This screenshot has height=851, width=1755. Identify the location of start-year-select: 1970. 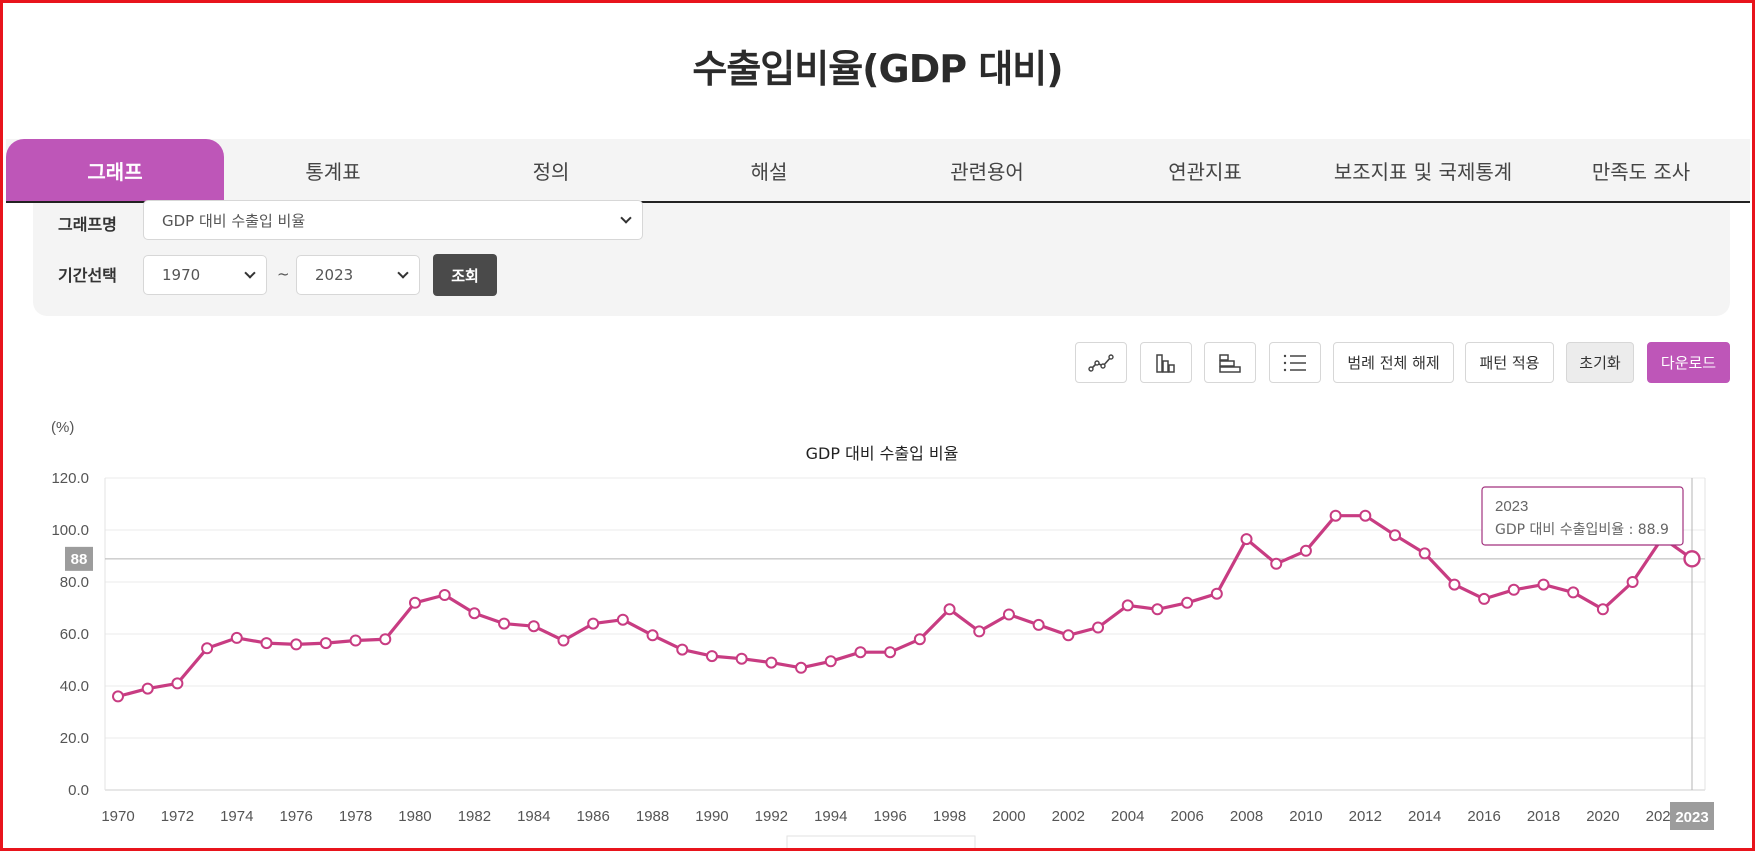
(205, 275).